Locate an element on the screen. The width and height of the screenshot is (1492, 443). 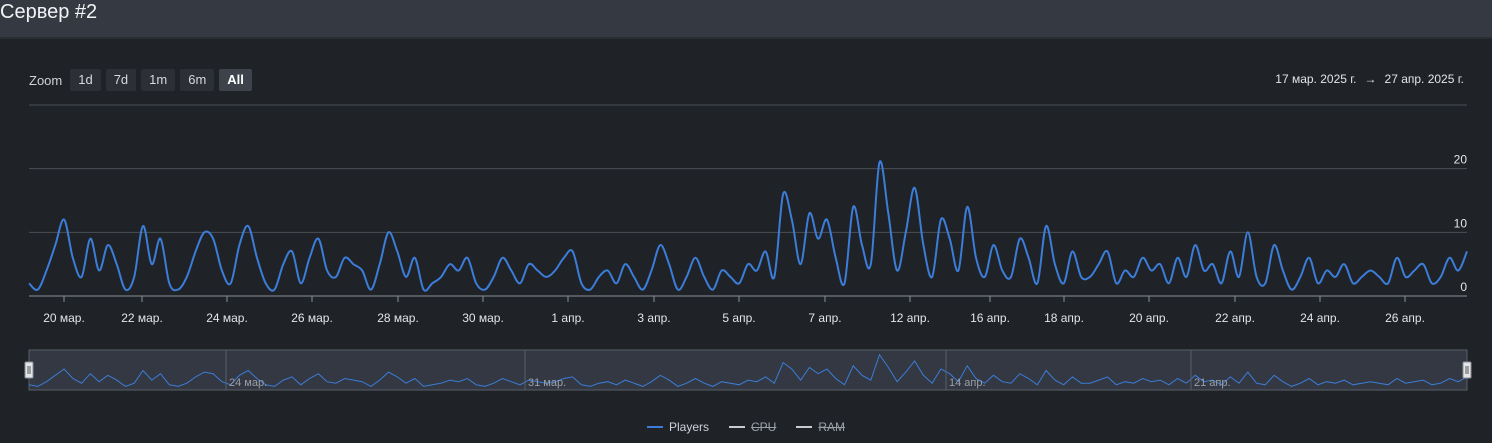
x-tick-label: 26 апр. is located at coordinates (1405, 318).